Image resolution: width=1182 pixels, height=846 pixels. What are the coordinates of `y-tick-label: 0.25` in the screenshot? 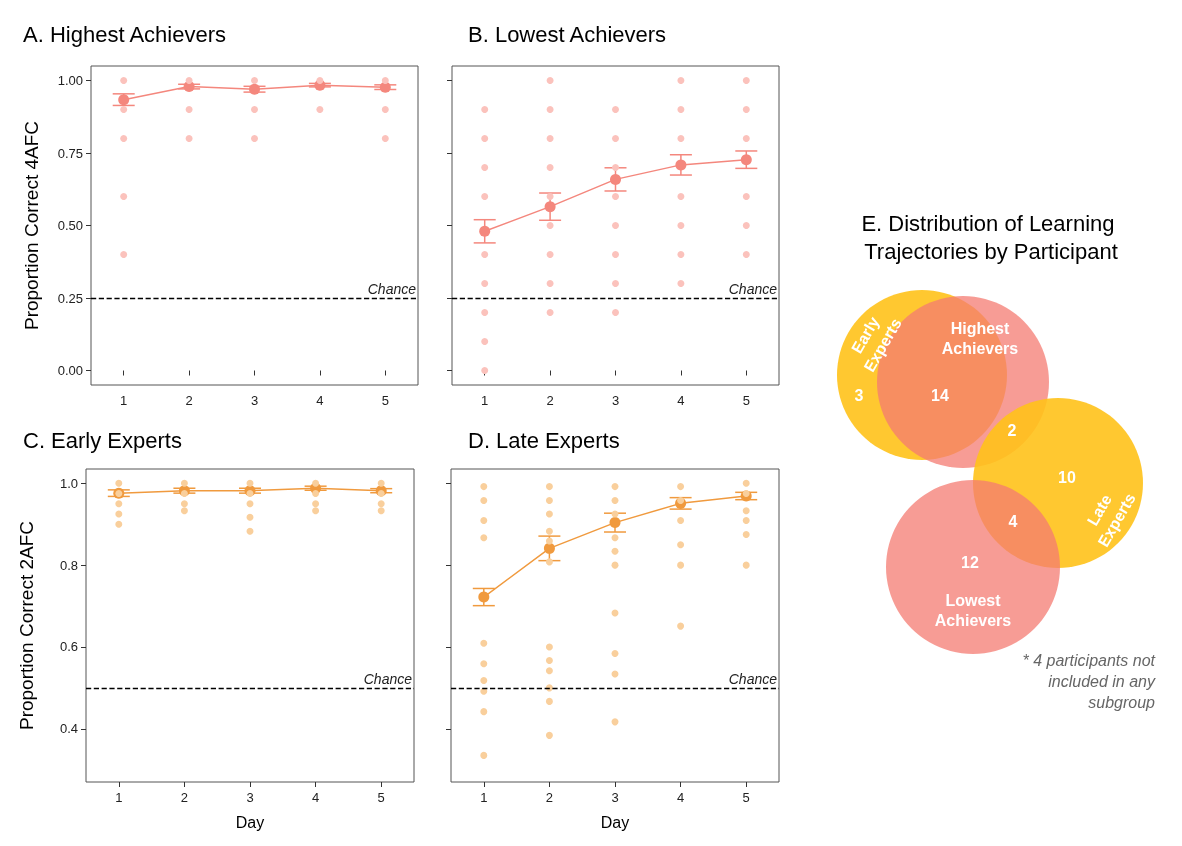 It's located at (70, 298).